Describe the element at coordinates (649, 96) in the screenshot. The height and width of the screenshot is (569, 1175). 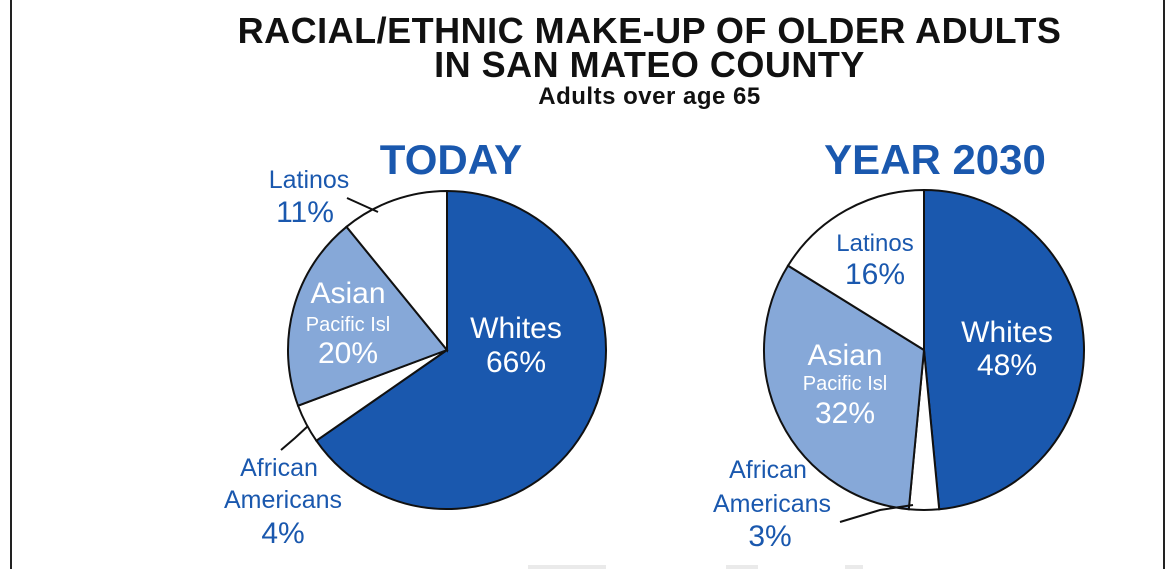
I see `chart-subtitle: Adults over age 65` at that location.